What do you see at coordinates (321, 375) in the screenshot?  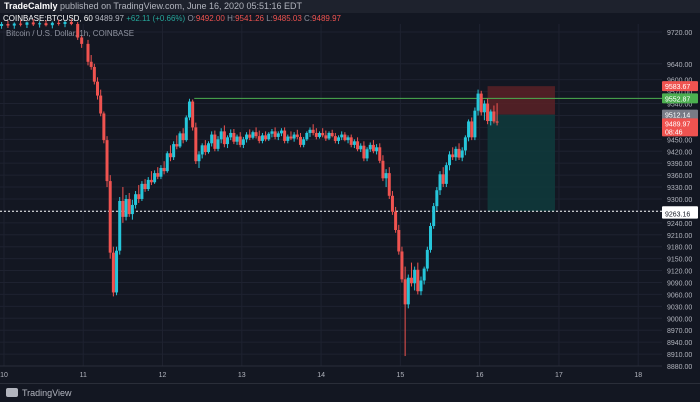 I see `time-tick-label: 14` at bounding box center [321, 375].